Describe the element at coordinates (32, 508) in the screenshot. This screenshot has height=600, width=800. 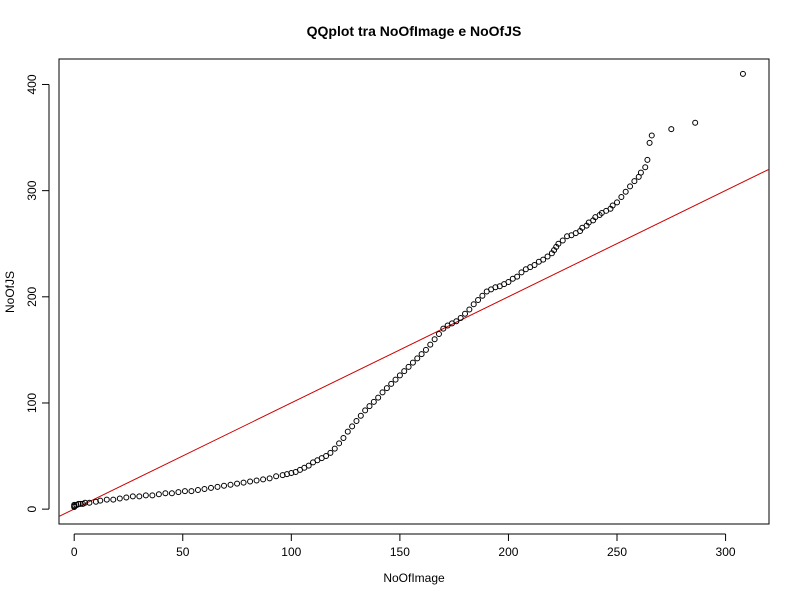
I see `y-tick-label: 0` at that location.